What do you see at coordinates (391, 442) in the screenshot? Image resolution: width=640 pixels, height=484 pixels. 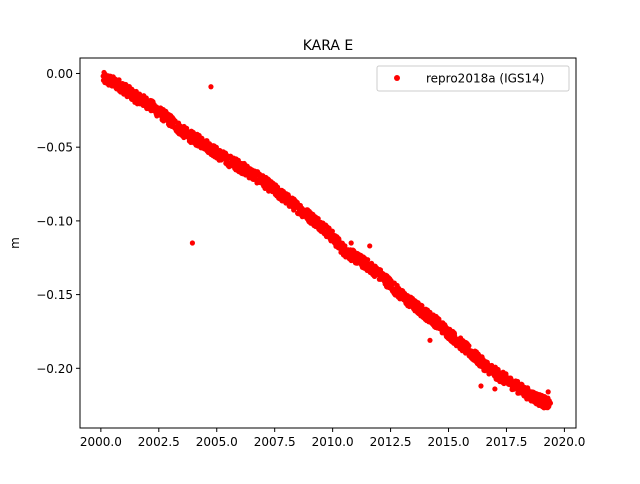 I see `x-tick-label: 2012.5` at bounding box center [391, 442].